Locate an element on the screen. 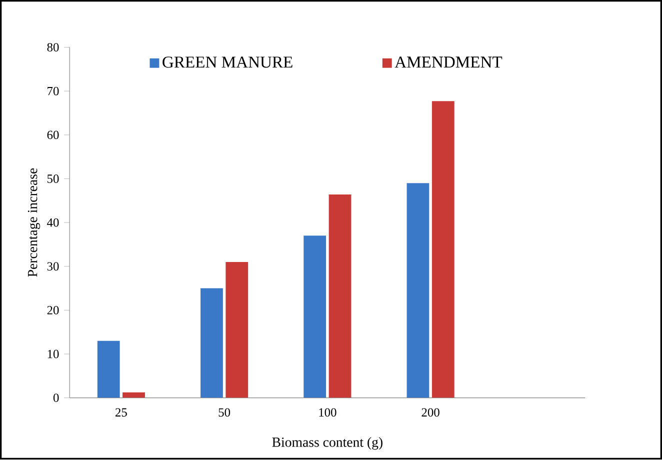 This screenshot has width=662, height=460. y-axis-title: Percentage increase is located at coordinates (34, 223).